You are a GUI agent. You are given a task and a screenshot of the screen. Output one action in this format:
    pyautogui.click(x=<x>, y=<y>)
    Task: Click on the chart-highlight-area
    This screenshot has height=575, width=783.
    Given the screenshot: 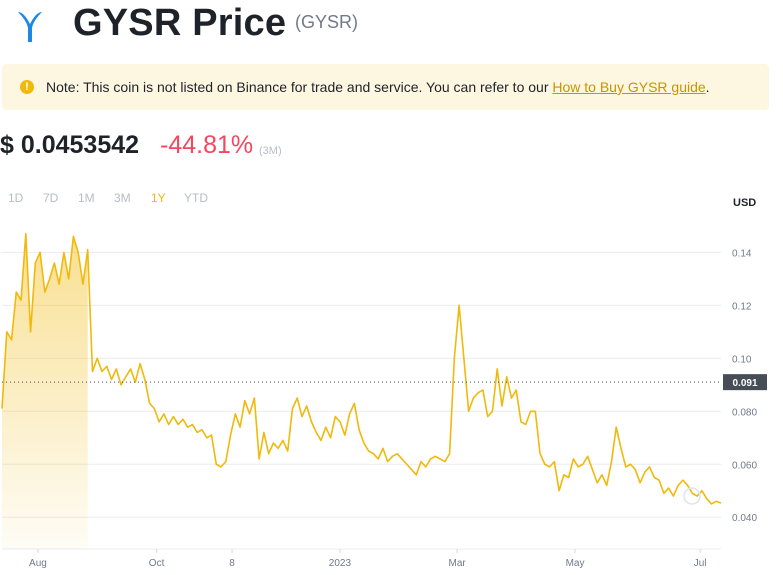 What is the action you would take?
    pyautogui.click(x=45, y=391)
    